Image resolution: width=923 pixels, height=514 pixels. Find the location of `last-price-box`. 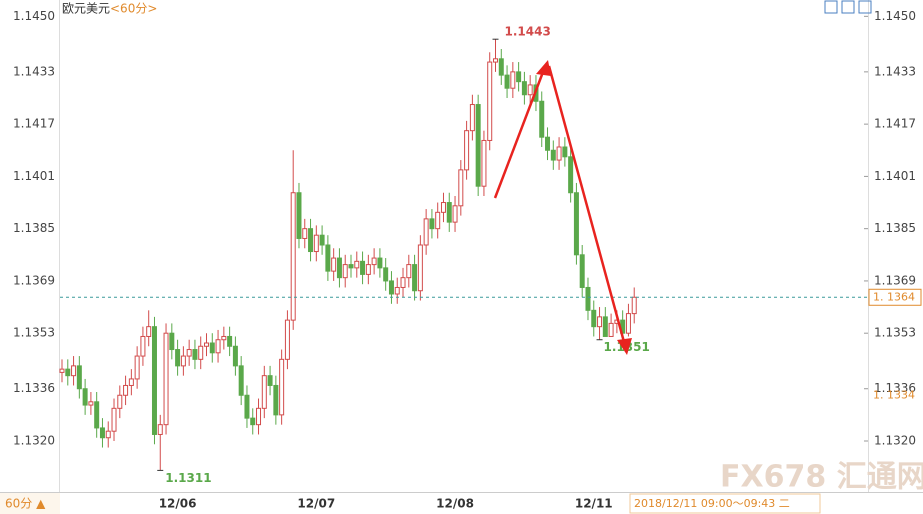

last-price-box is located at coordinates (895, 297).